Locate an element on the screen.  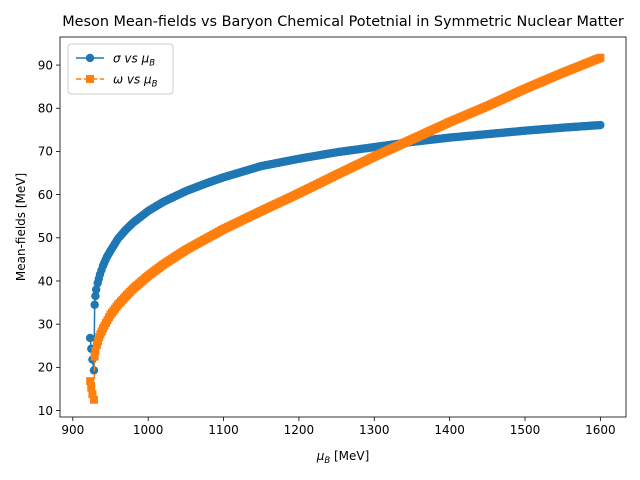
y-tick-label: 60 is located at coordinates (45, 195).